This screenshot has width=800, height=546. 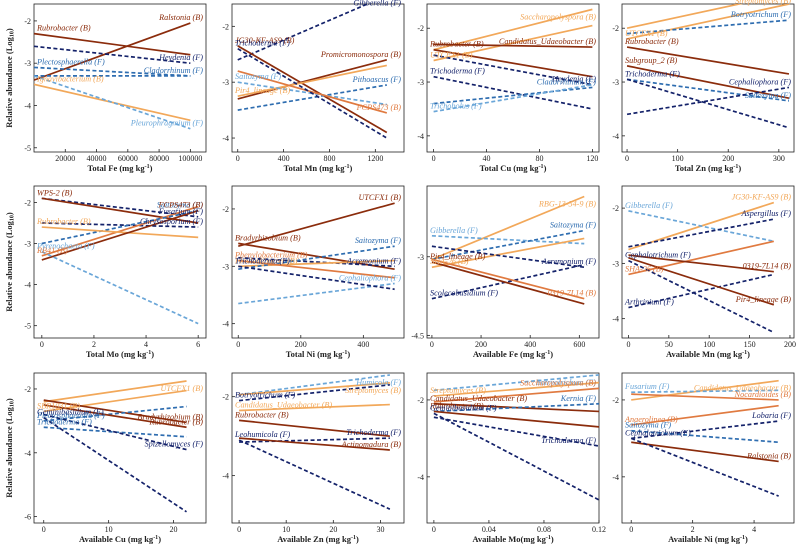 What do you see at coordinates (599, 529) in the screenshot?
I see `x-tick-label: 0.12` at bounding box center [599, 529].